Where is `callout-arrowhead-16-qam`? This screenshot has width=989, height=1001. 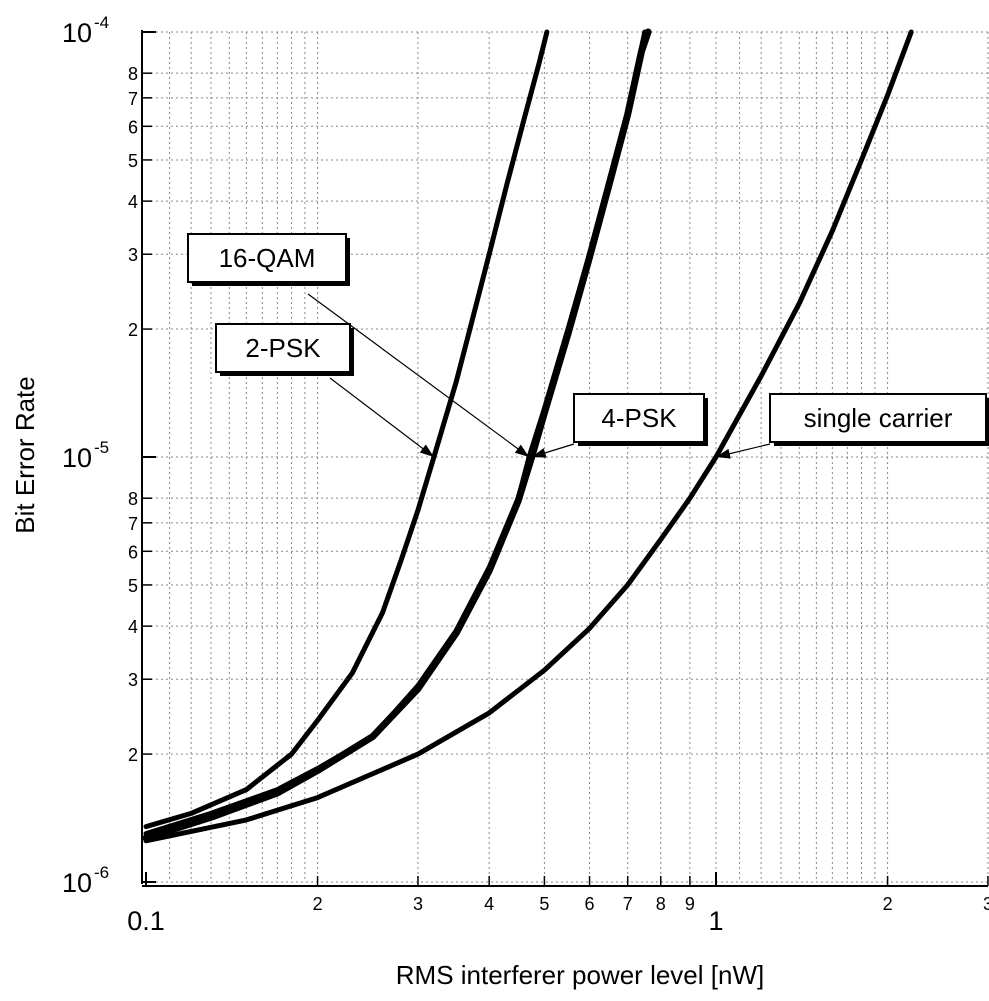
callout-arrowhead-16-qam is located at coordinates (522, 450).